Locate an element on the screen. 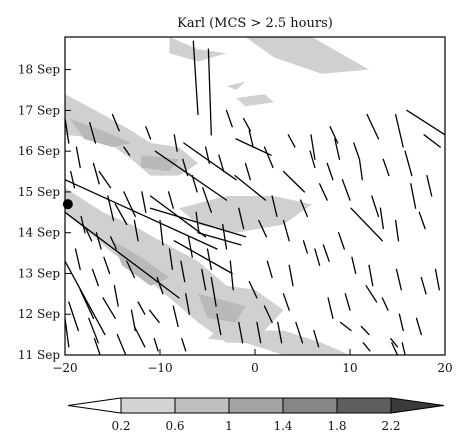 The height and width of the screenshot is (447, 474). y-tick-label: 14 Sep is located at coordinates (39, 233).